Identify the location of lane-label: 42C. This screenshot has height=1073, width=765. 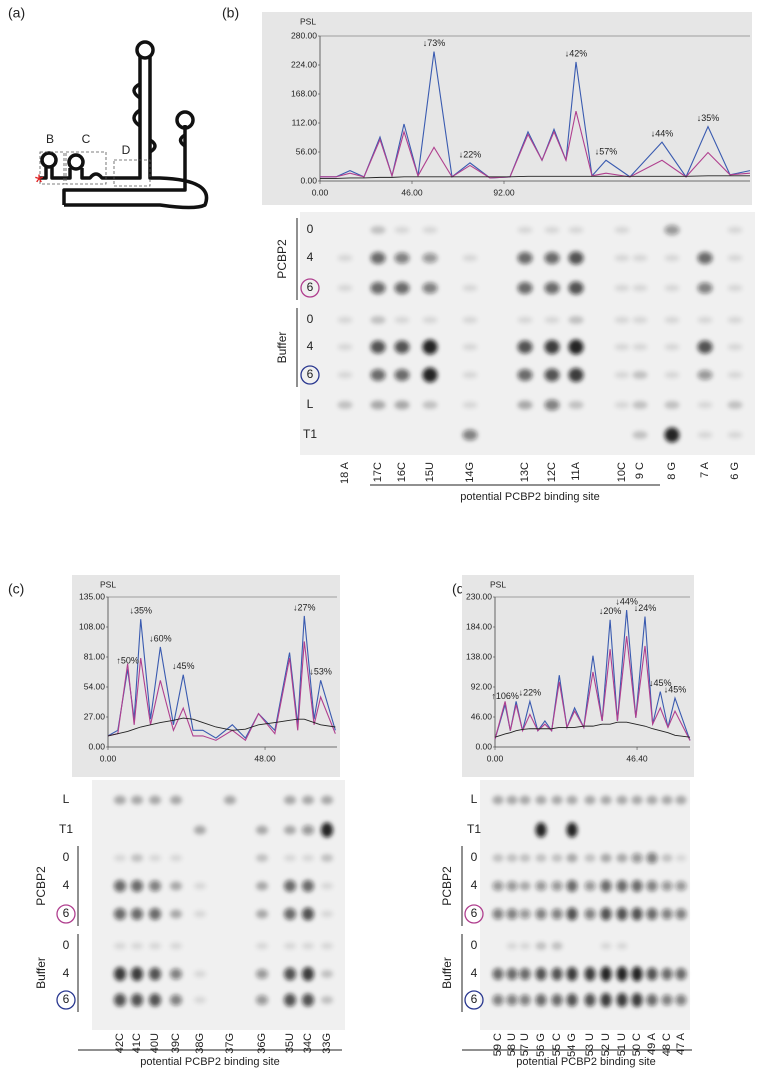
(120, 1043).